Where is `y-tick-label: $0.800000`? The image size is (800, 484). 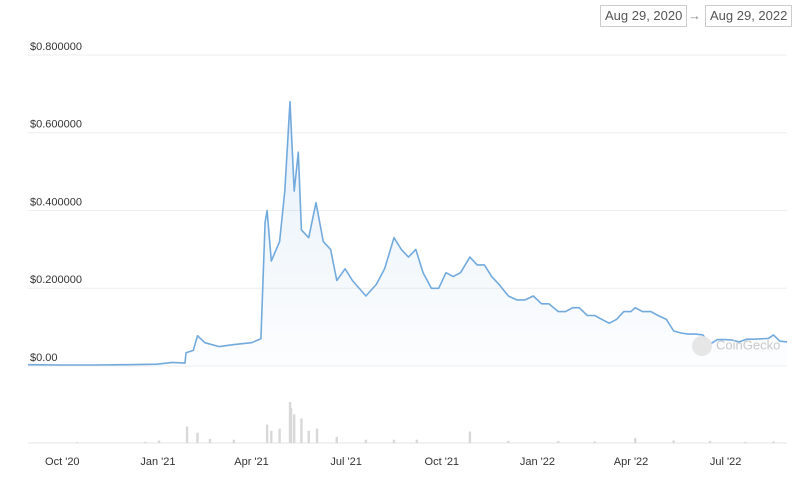 y-tick-label: $0.800000 is located at coordinates (56, 47).